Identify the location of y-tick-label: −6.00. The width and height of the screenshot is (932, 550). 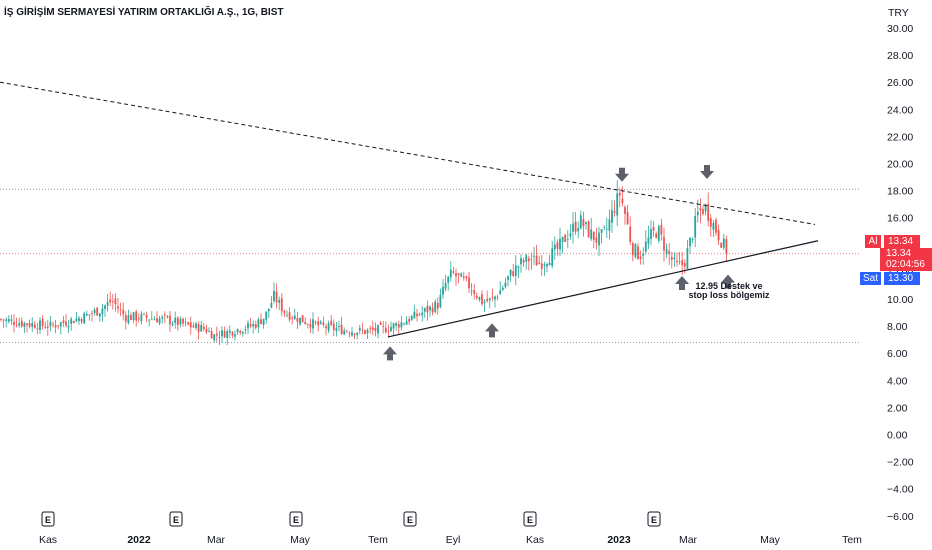
(900, 517).